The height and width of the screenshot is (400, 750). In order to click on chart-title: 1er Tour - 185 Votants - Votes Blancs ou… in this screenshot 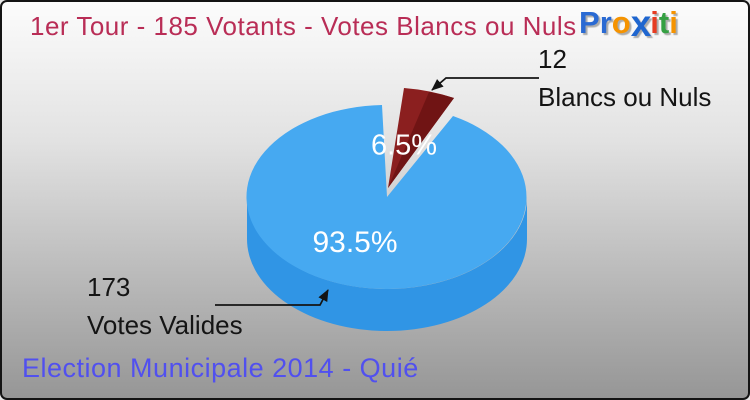, I will do `click(303, 26)`.